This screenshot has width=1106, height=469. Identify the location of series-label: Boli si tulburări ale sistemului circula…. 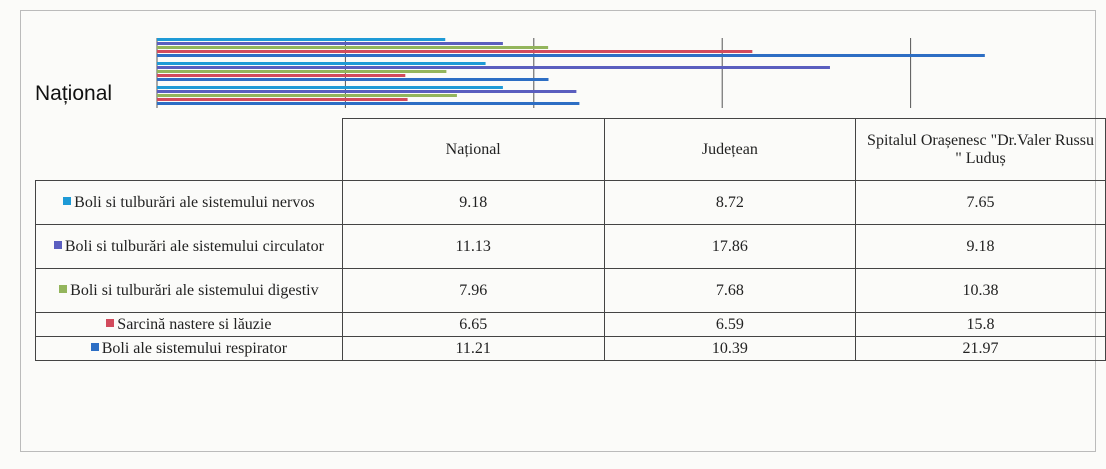
(189, 246).